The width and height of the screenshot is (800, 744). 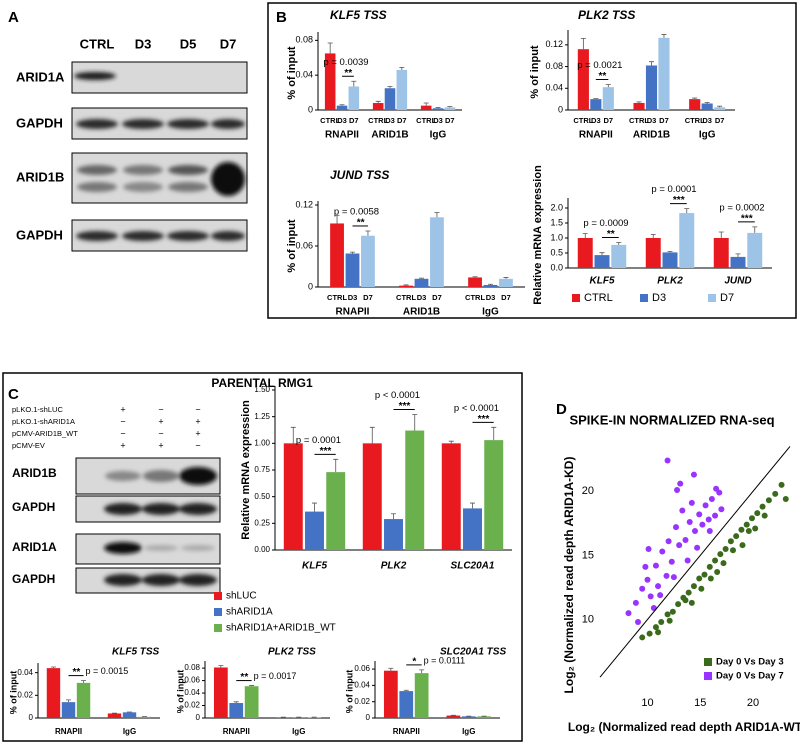 What do you see at coordinates (13, 17) in the screenshot?
I see `panel-label: A` at bounding box center [13, 17].